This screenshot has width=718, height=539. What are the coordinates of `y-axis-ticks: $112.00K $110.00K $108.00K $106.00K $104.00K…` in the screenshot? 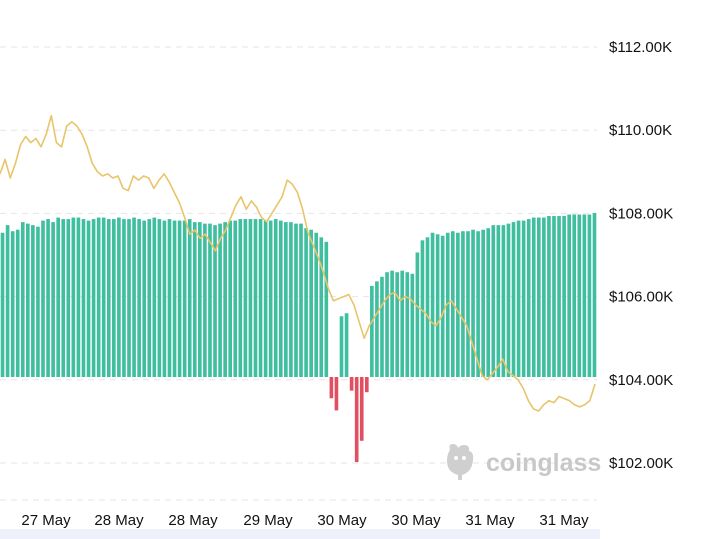 It's located at (641, 255).